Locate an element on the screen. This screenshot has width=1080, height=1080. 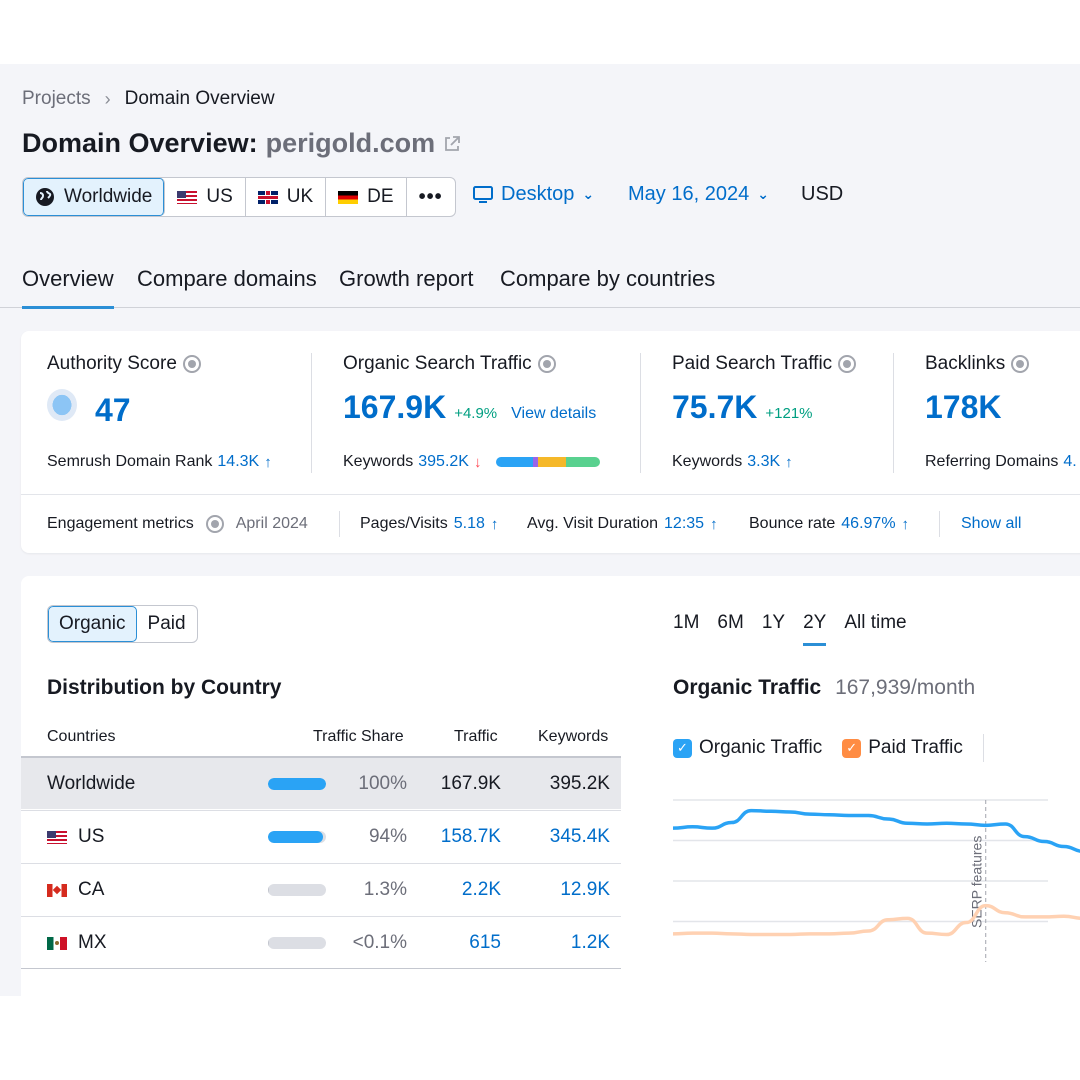
keyword-intent-bar is located at coordinates (548, 462).